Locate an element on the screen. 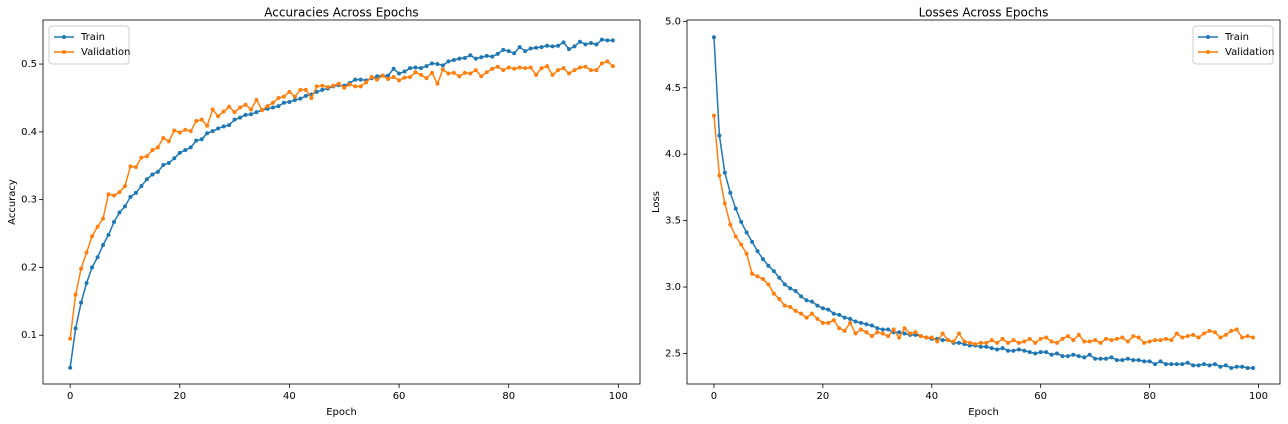  y-tick-label: 4.5 is located at coordinates (673, 88).